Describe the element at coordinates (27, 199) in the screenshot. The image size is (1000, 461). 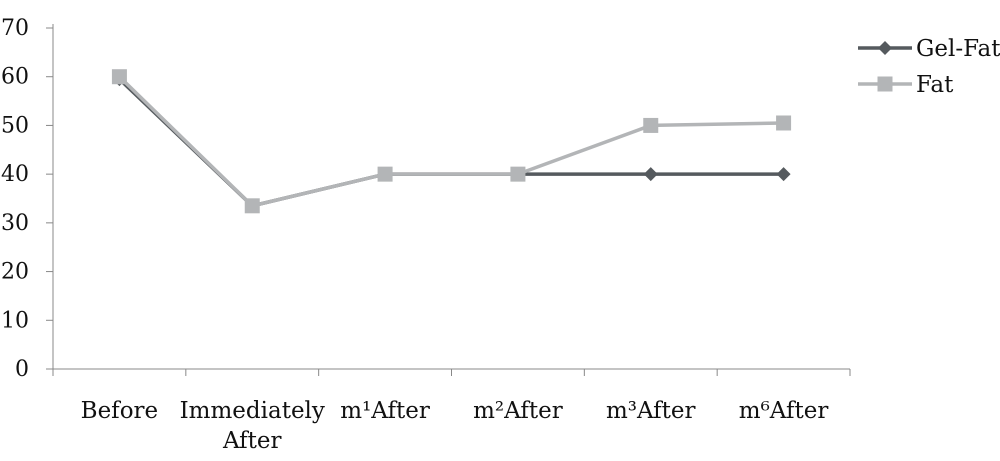
I see `y-axis: 0 10 20 30 40 50 60 70` at that location.